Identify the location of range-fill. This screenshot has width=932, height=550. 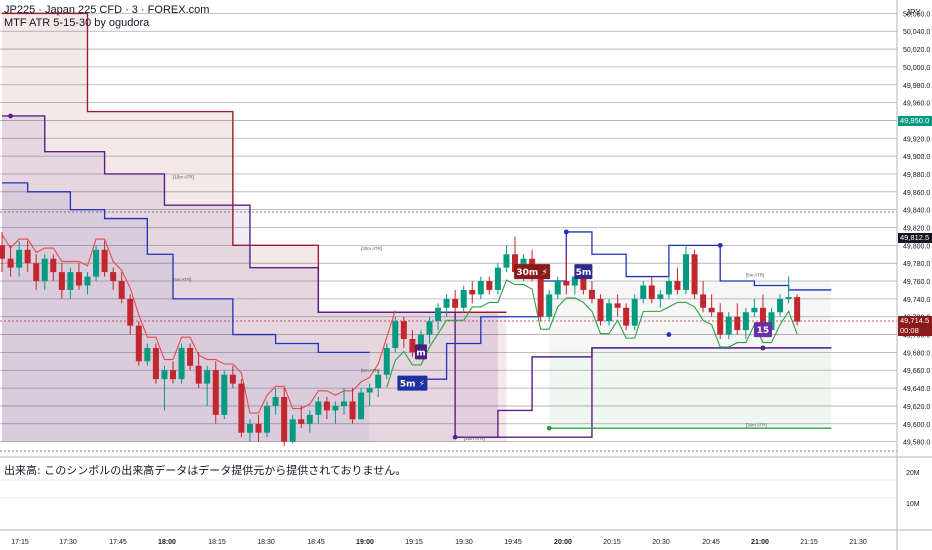
(690, 314).